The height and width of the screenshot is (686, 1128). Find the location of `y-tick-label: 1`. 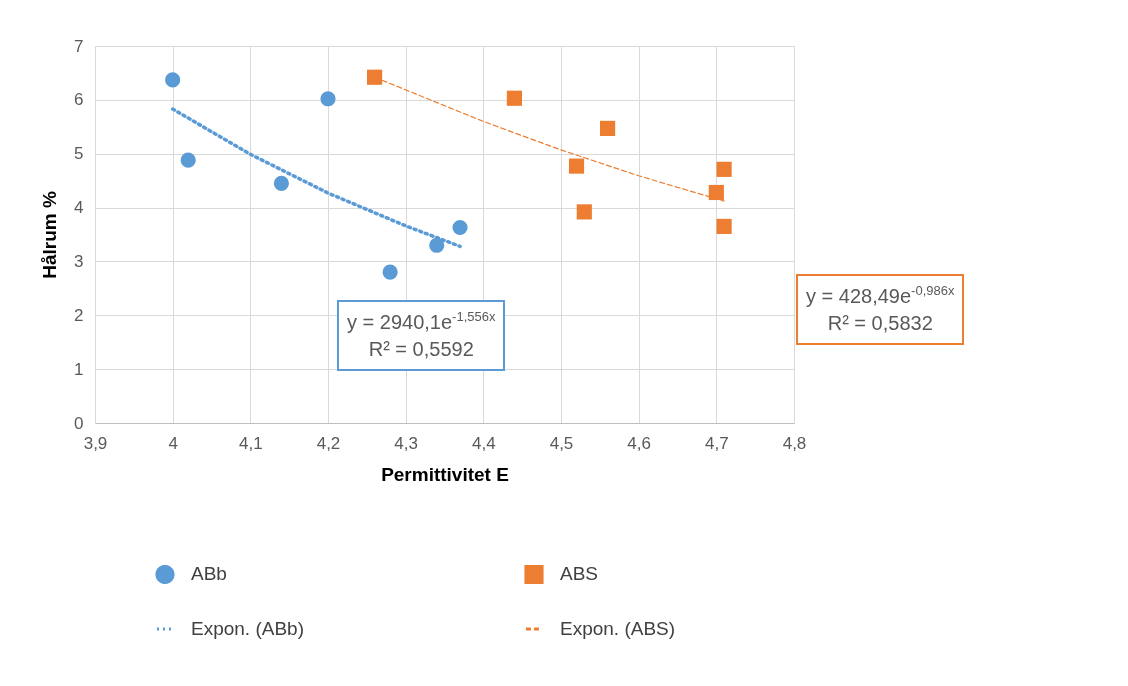

y-tick-label: 1 is located at coordinates (79, 369).